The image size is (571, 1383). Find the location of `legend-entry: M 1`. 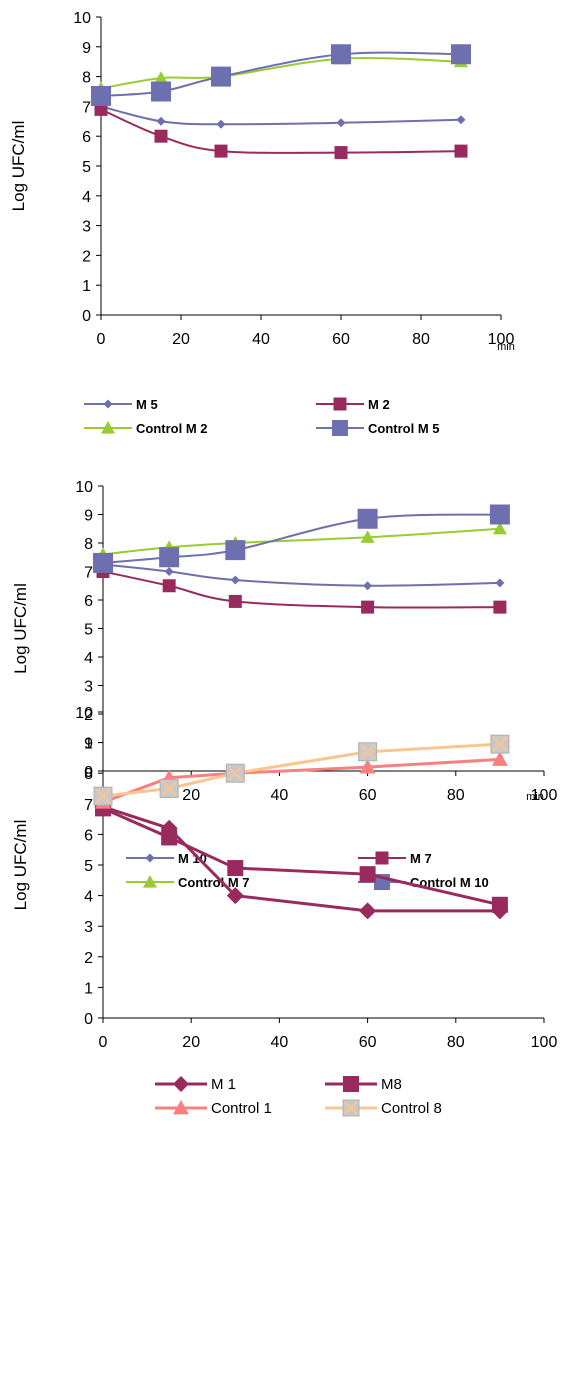

legend-entry: M 1 is located at coordinates (195, 1084).